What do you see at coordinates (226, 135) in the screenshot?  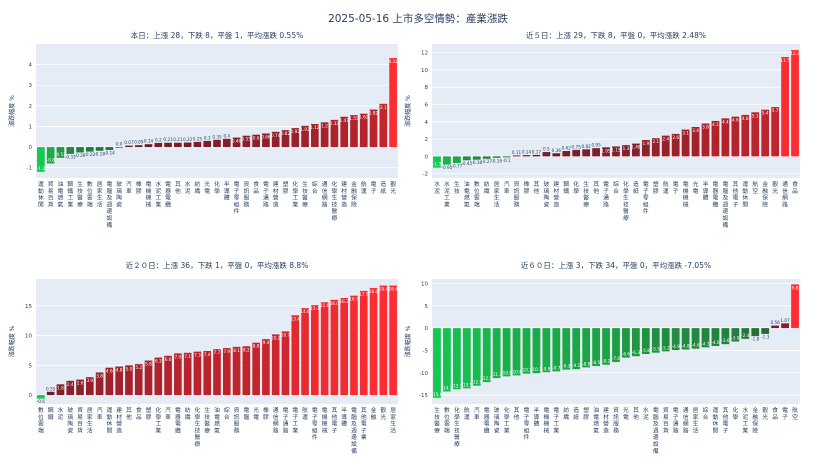 I see `chart-1-bar-label-19: 0.4` at bounding box center [226, 135].